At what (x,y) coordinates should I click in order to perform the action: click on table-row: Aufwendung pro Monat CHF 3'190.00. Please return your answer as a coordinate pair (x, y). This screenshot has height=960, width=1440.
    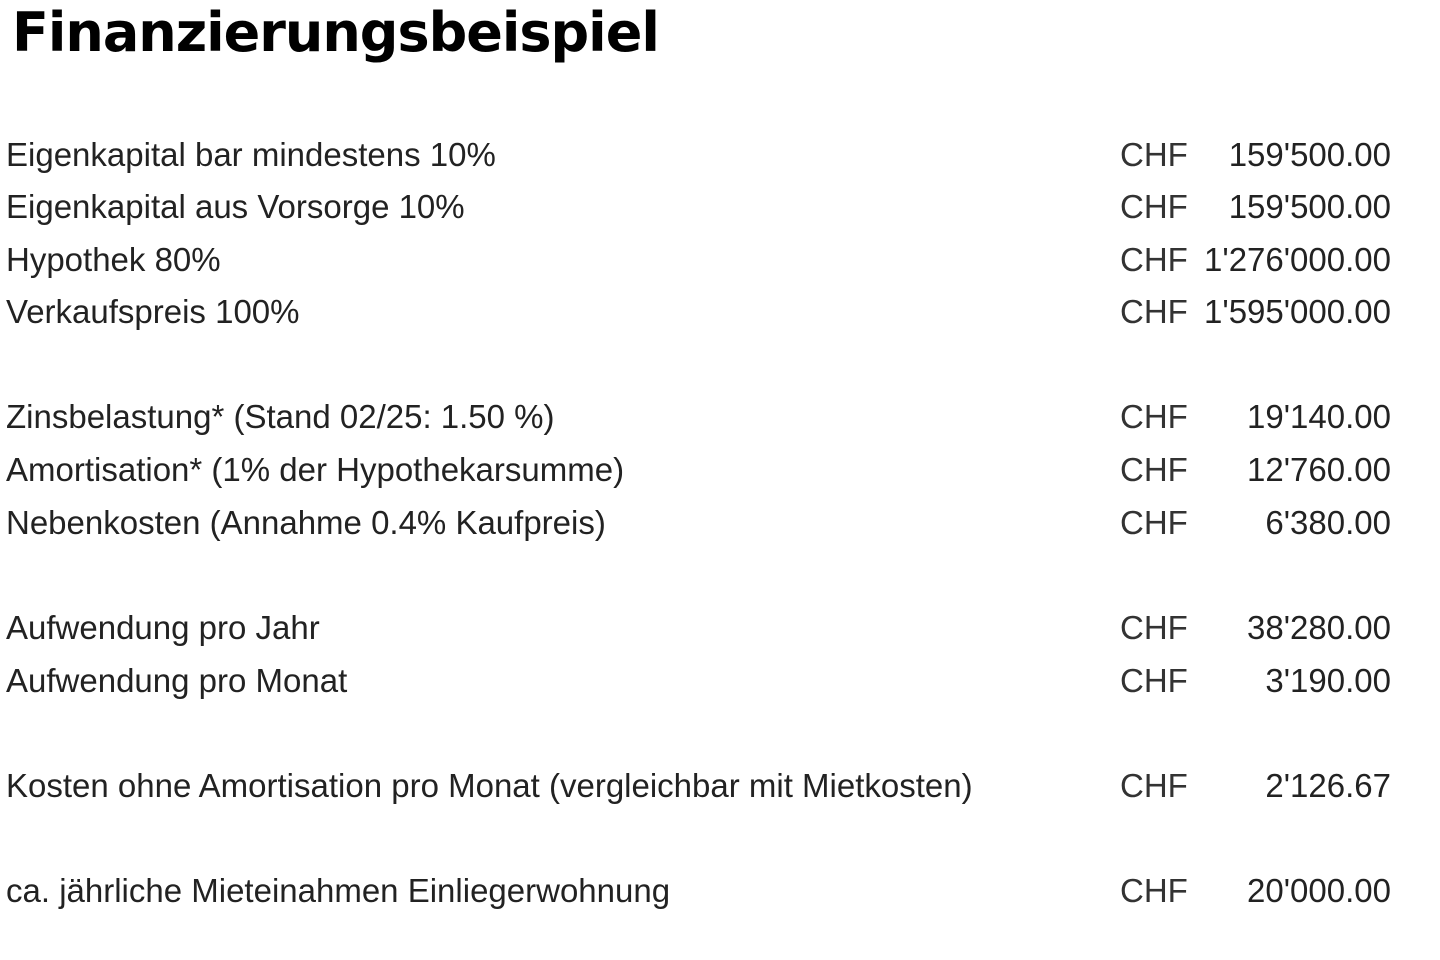
    Looking at the image, I should click on (720, 681).